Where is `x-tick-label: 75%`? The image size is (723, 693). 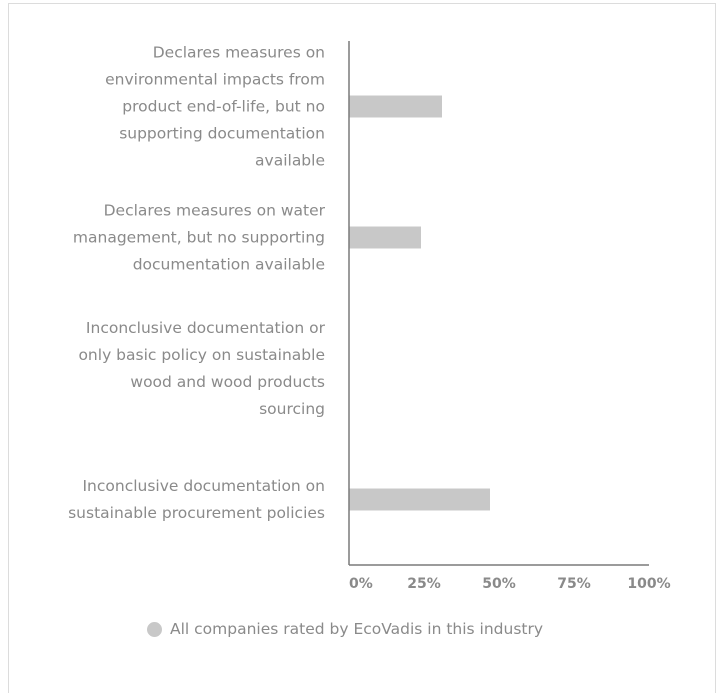
x-tick-label: 75% is located at coordinates (574, 584).